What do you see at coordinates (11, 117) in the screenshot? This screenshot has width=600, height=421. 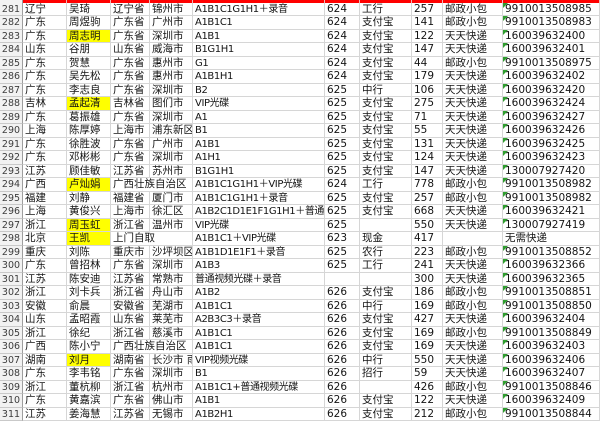 I see `row-header: 289` at bounding box center [11, 117].